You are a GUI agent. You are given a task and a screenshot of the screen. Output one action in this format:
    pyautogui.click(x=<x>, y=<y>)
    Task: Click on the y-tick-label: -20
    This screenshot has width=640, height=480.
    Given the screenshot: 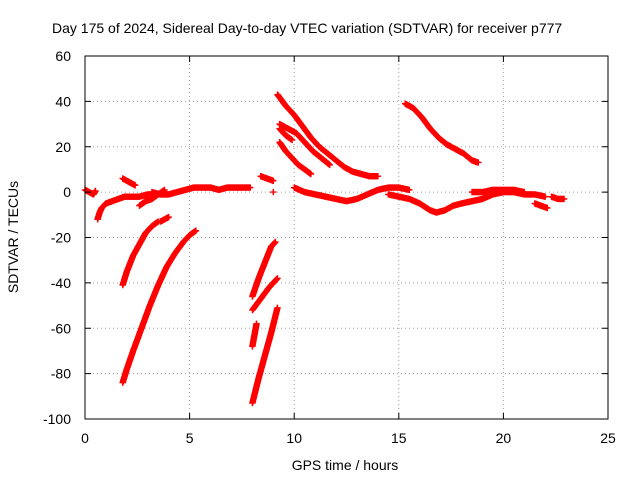 What is the action you would take?
    pyautogui.click(x=61, y=238)
    